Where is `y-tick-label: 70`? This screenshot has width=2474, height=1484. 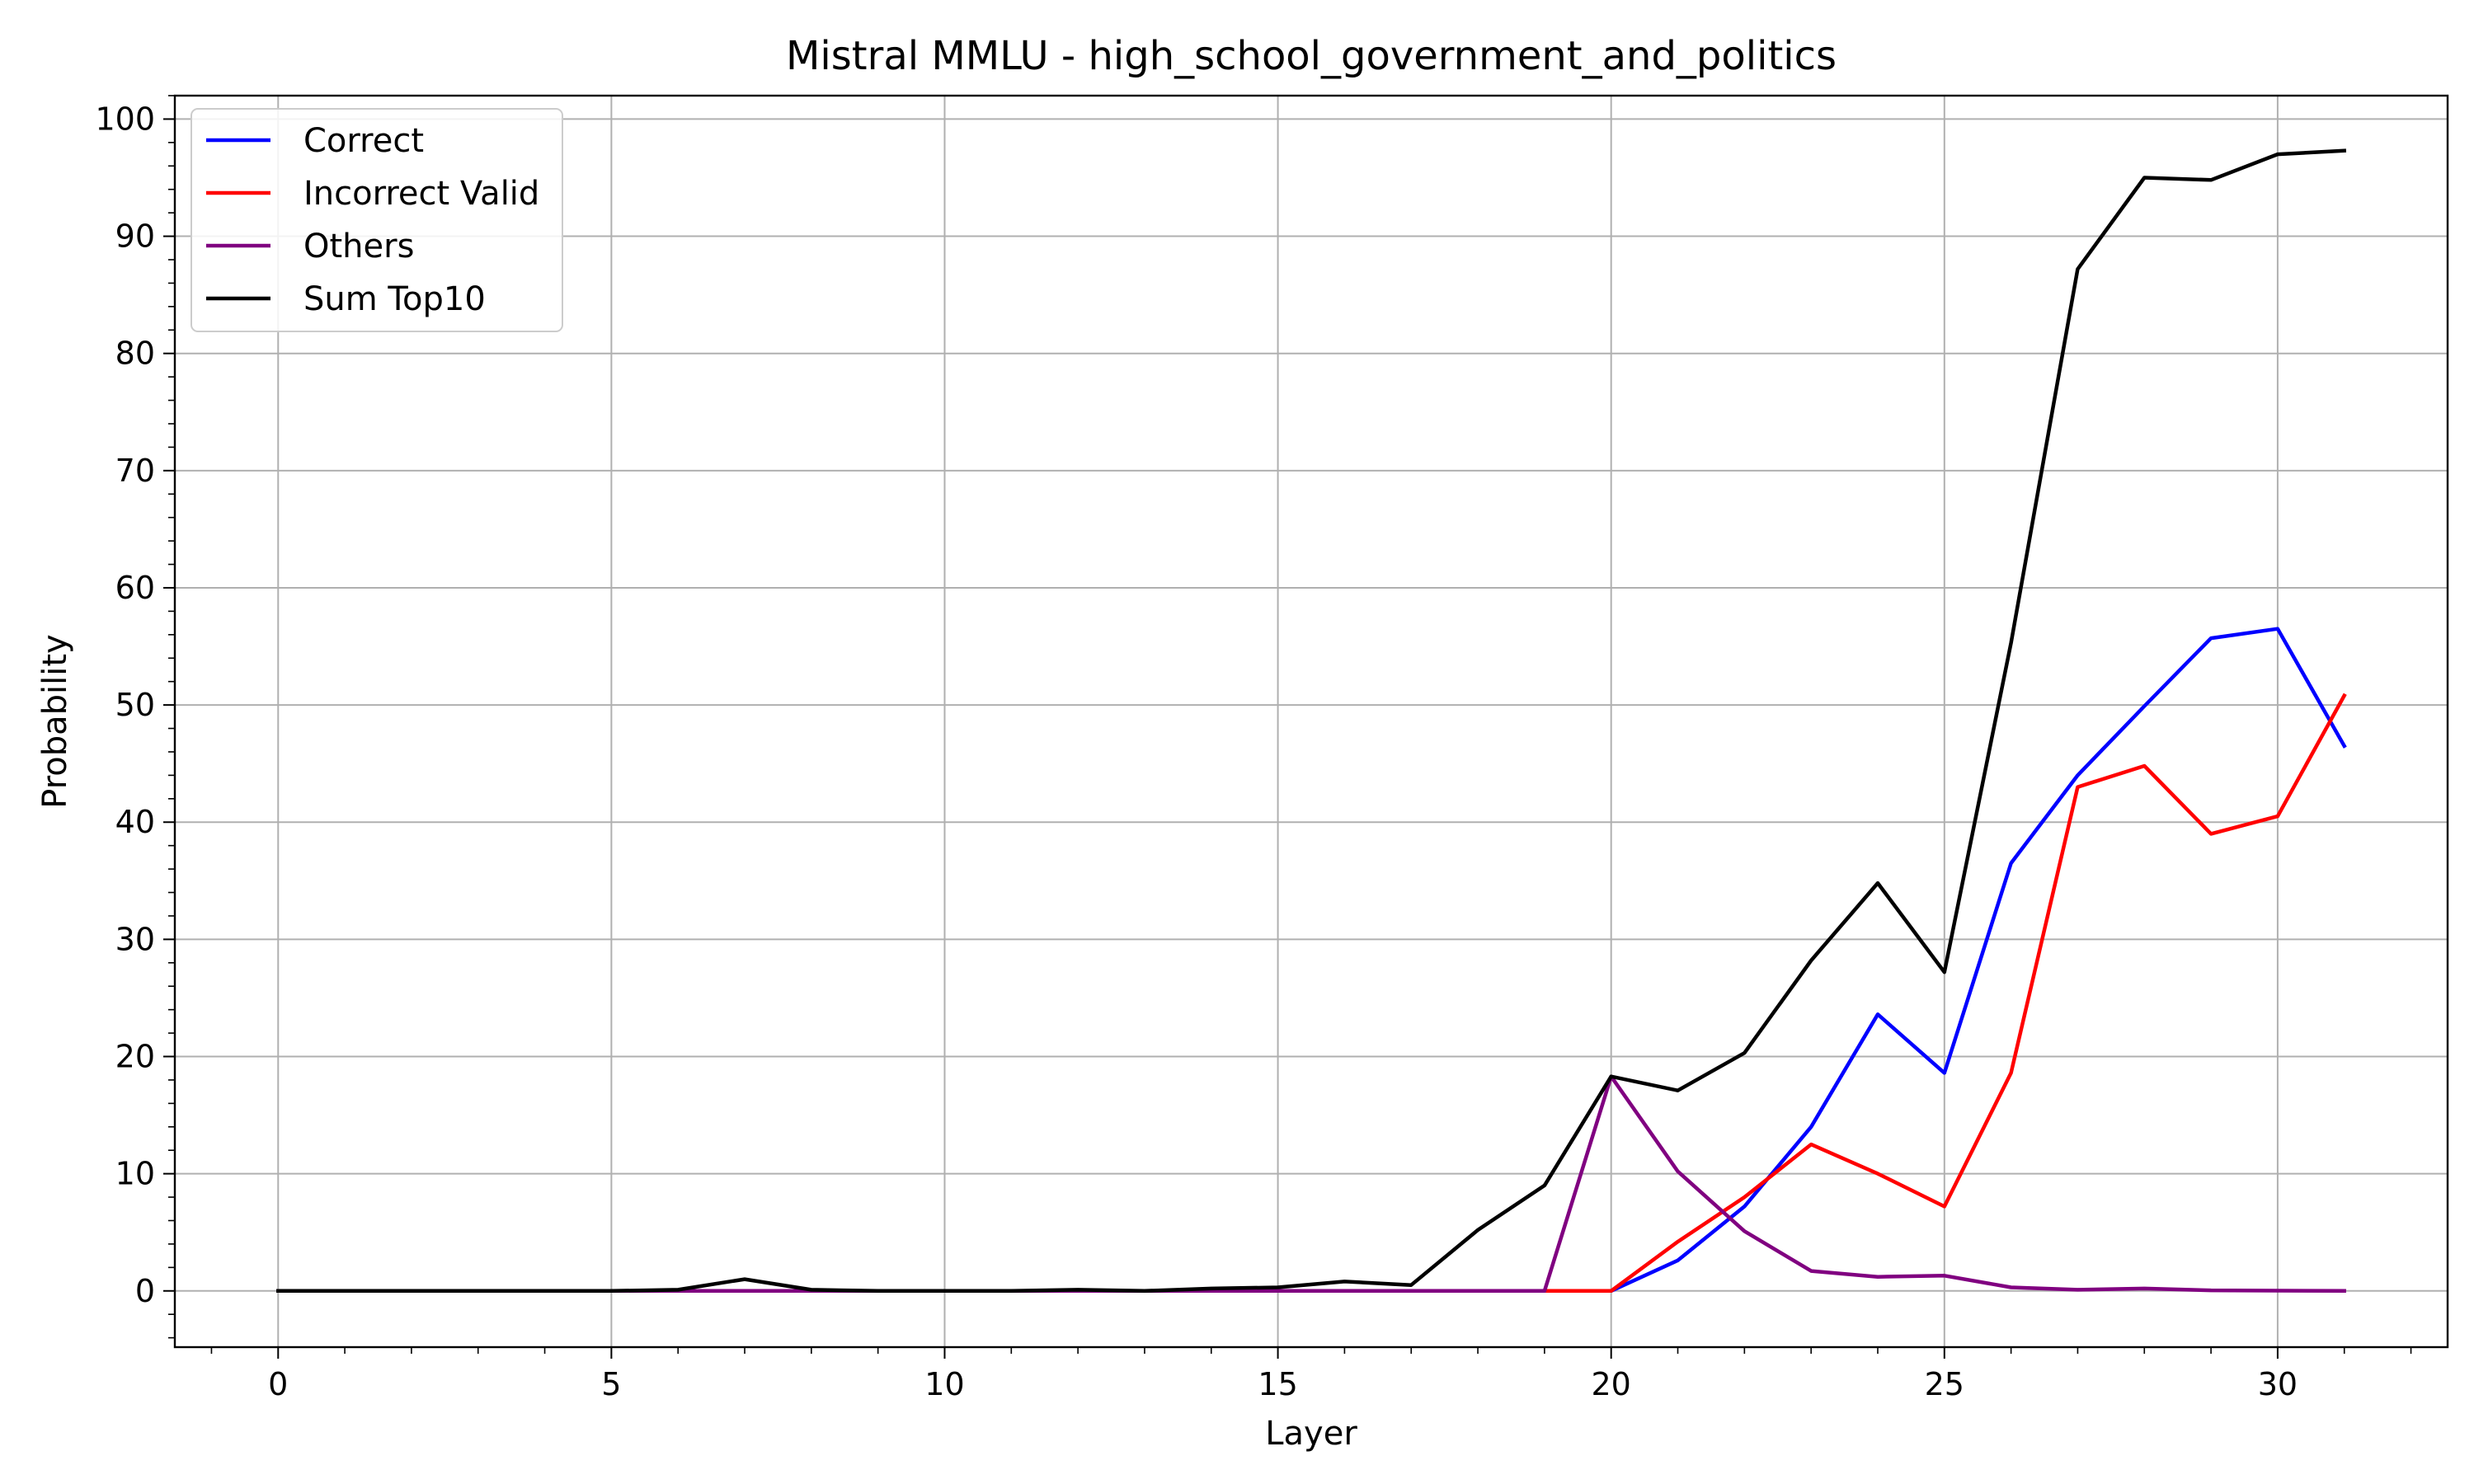
y-tick-label: 70 is located at coordinates (135, 471).